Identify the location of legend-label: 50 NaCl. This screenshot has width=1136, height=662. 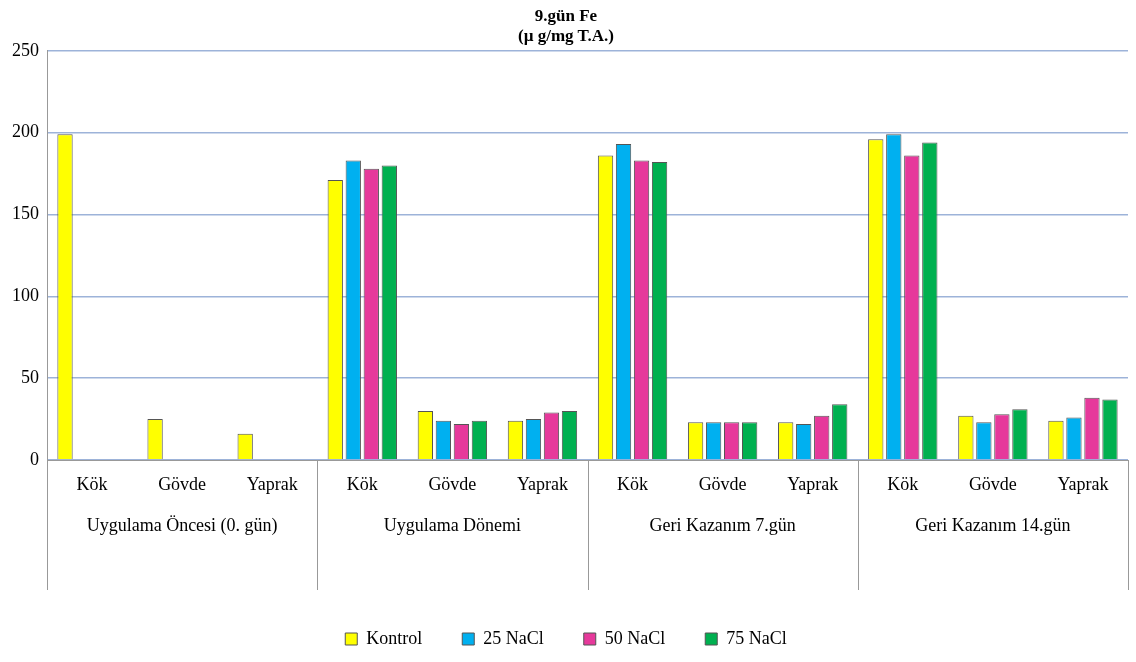
(635, 637).